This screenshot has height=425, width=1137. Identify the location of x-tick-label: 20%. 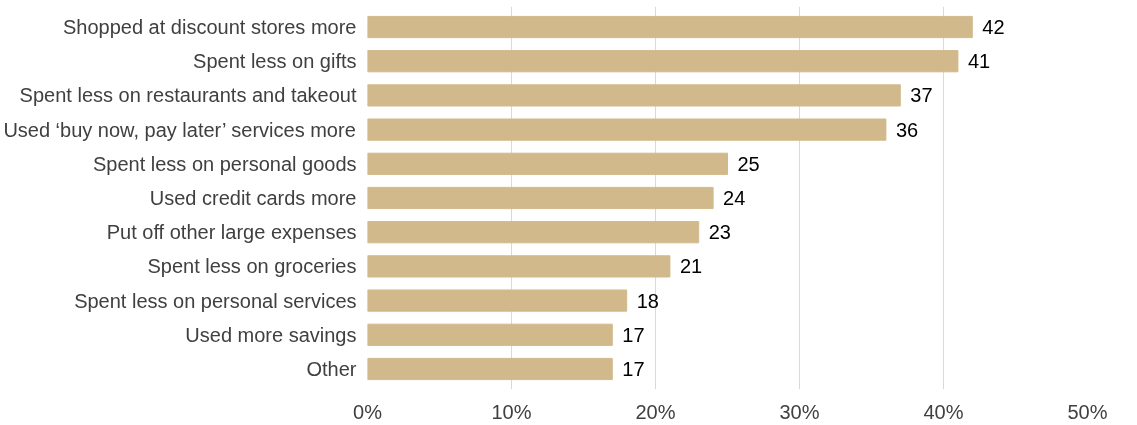
(655, 411).